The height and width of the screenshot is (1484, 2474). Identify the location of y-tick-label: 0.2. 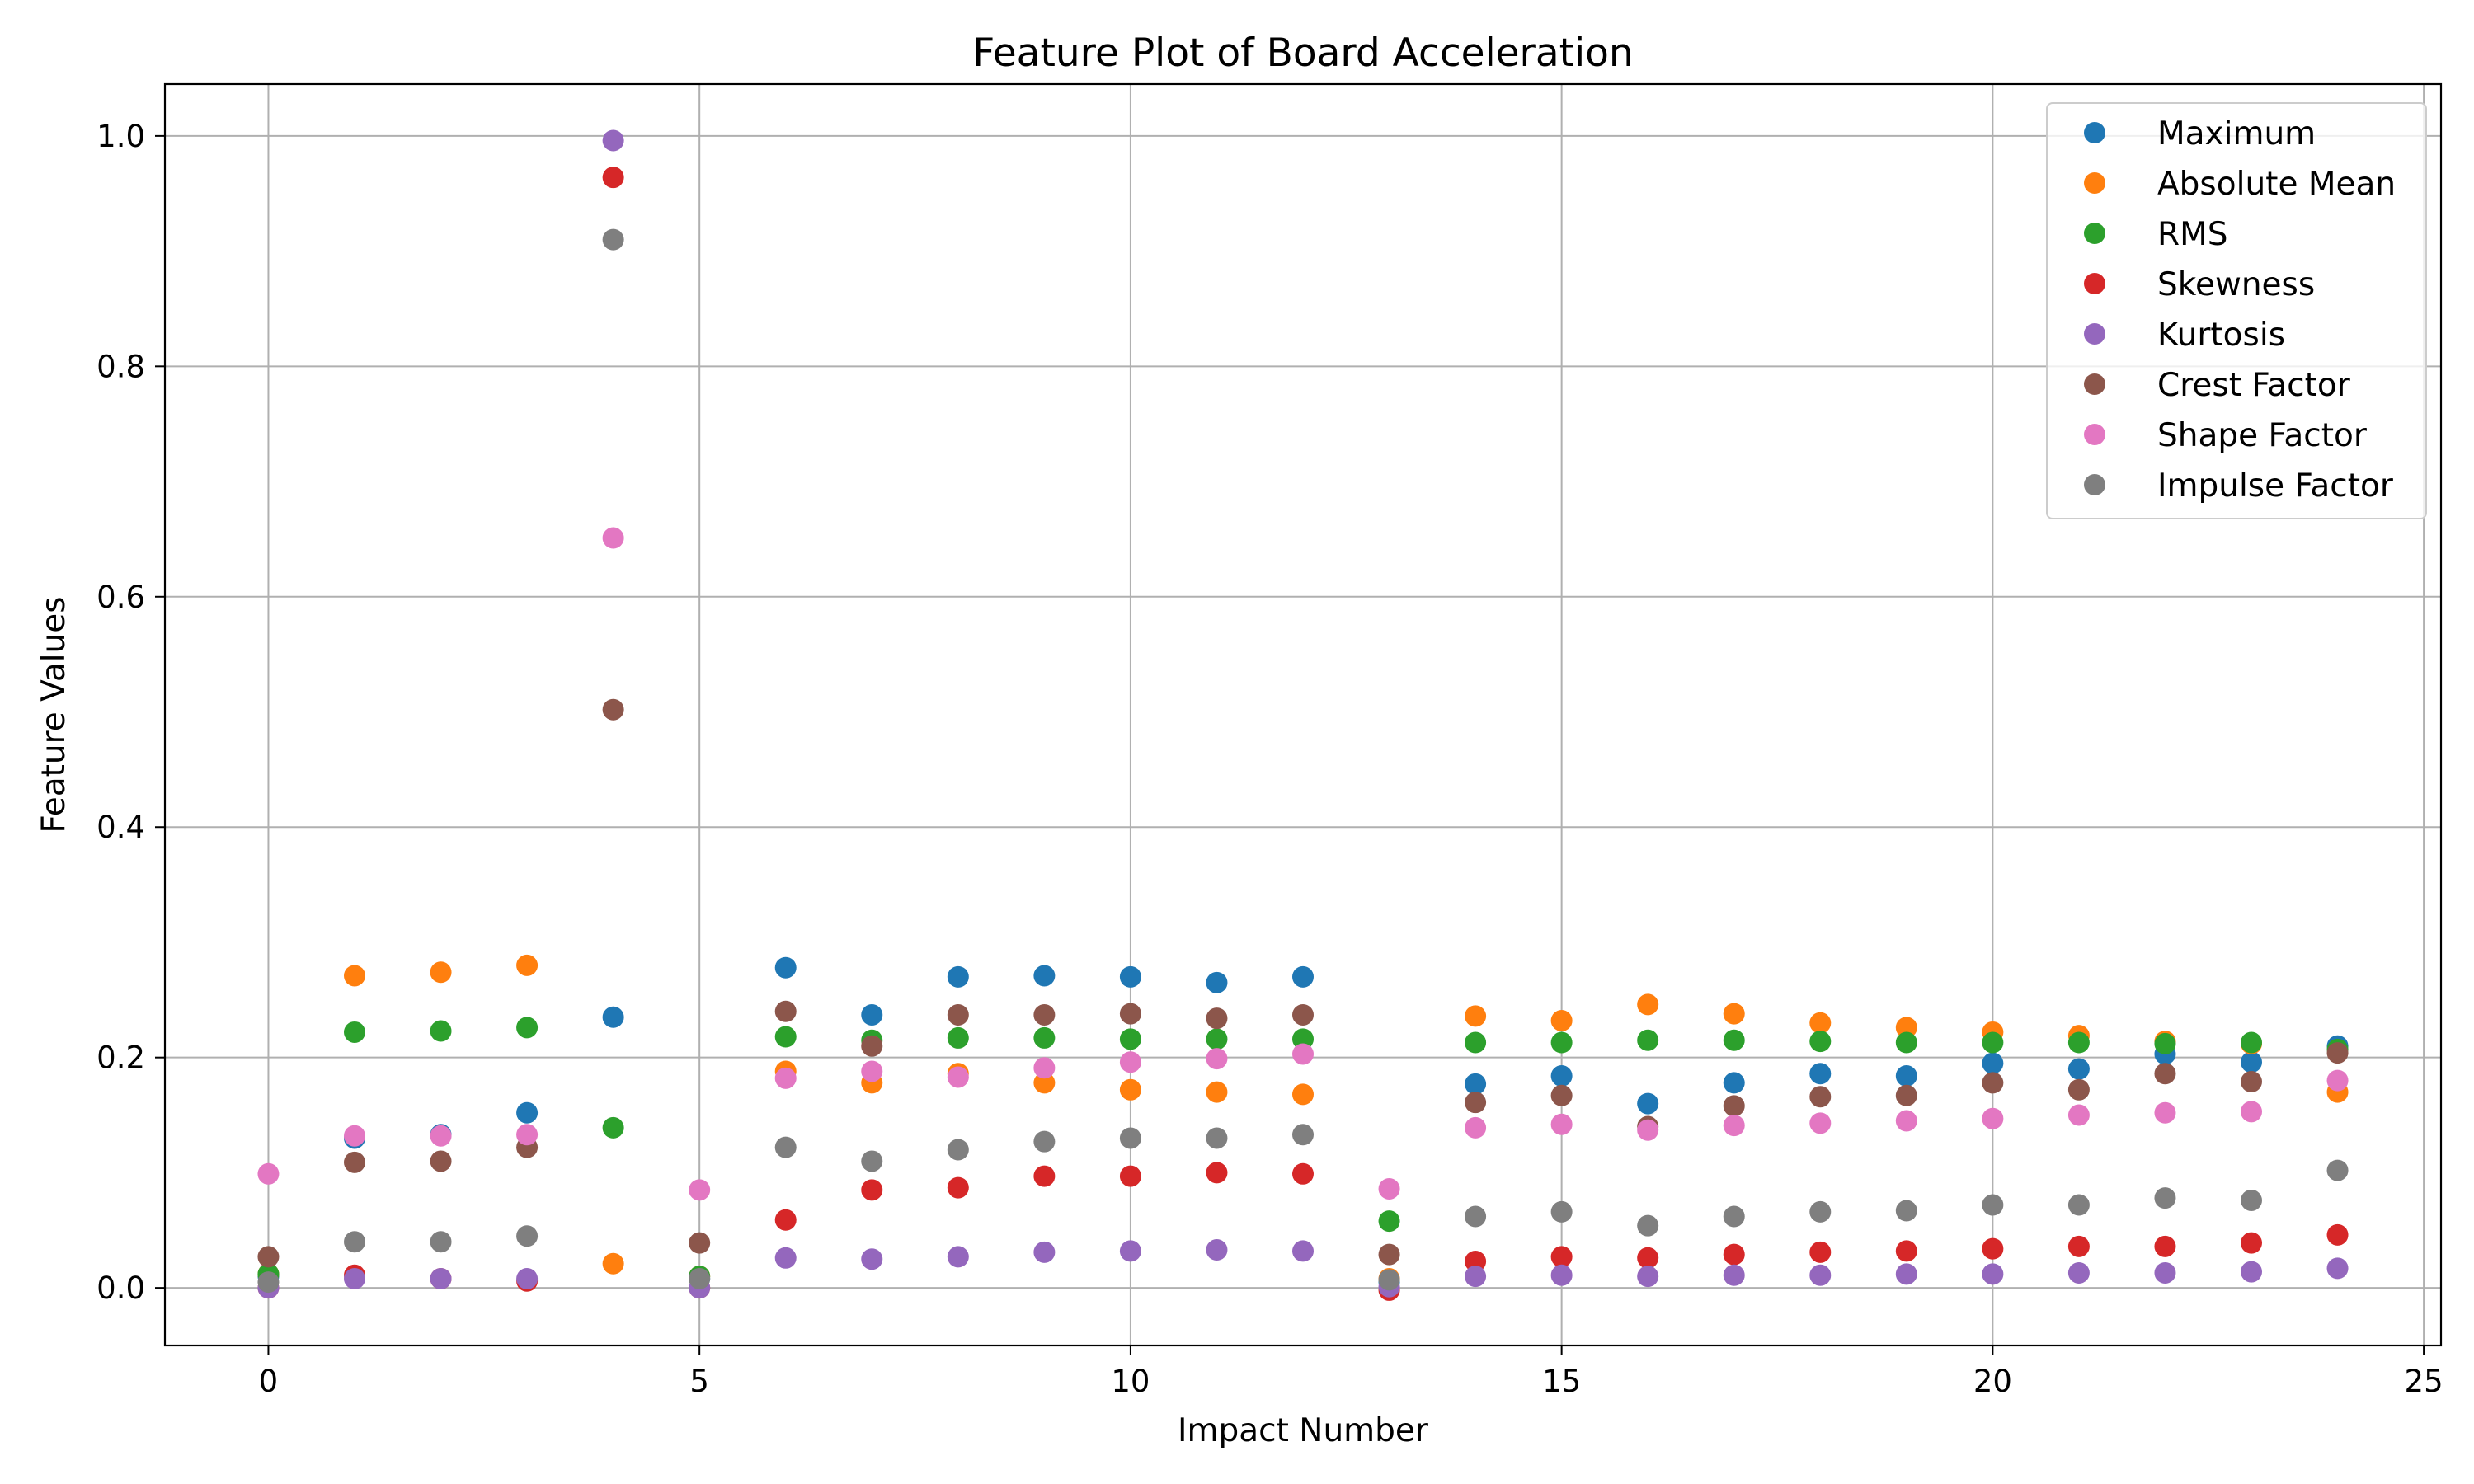
(120, 1058).